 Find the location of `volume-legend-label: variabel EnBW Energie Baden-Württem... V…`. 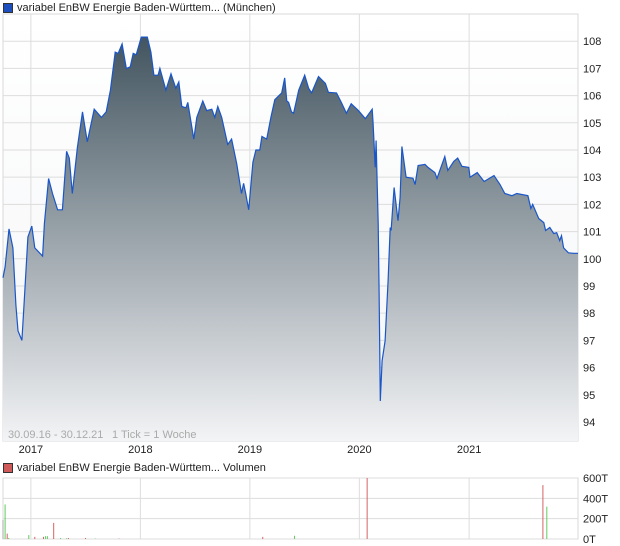

volume-legend-label: variabel EnBW Energie Baden-Württem... V… is located at coordinates (141, 468).